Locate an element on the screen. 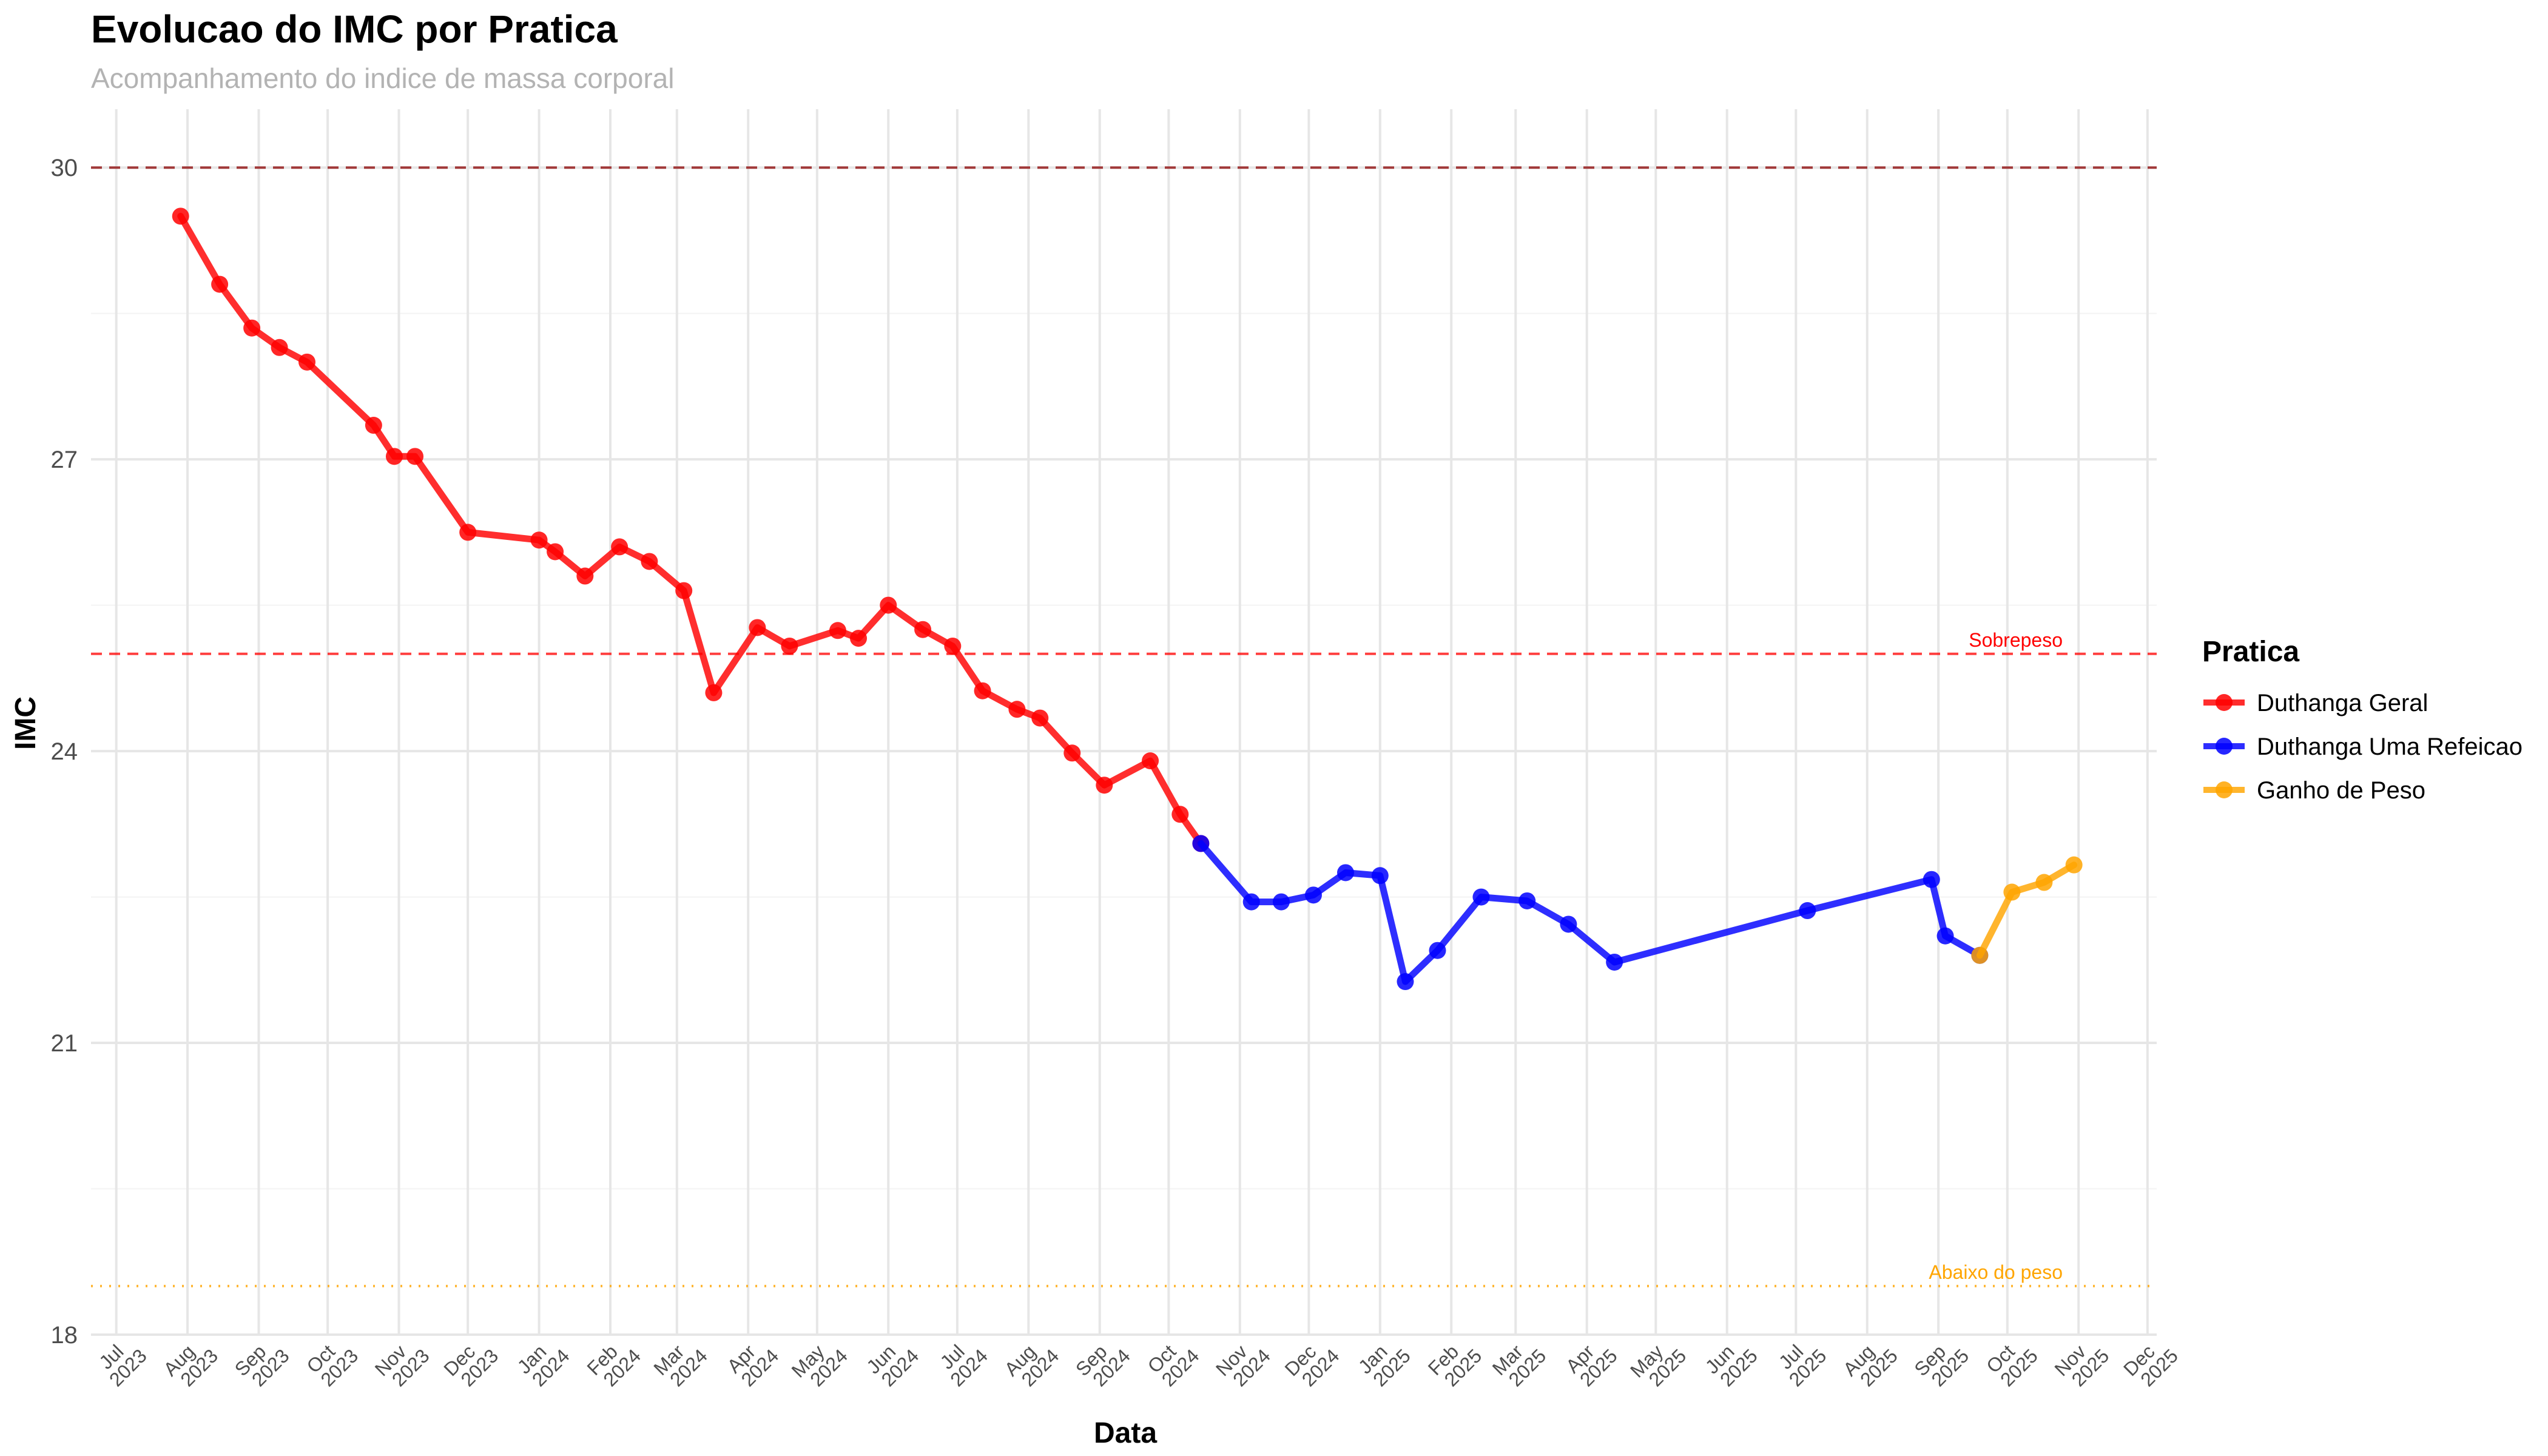  x-tick-label: Jul2024 is located at coordinates (962, 1360).